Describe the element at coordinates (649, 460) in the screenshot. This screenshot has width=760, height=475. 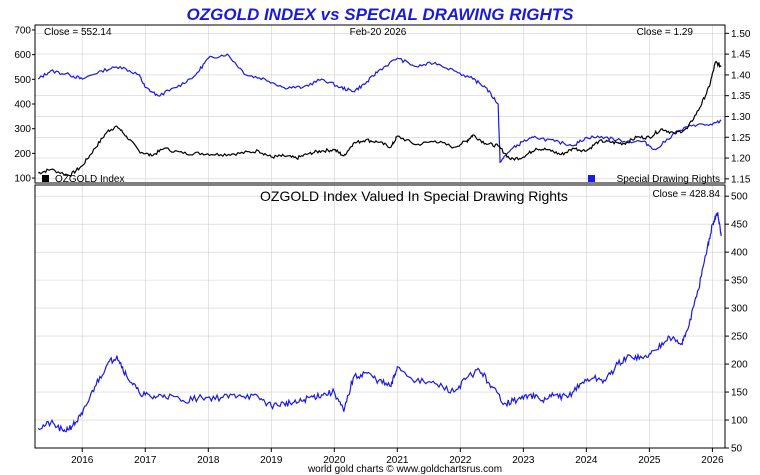
I see `x-tick-label: 2025` at that location.